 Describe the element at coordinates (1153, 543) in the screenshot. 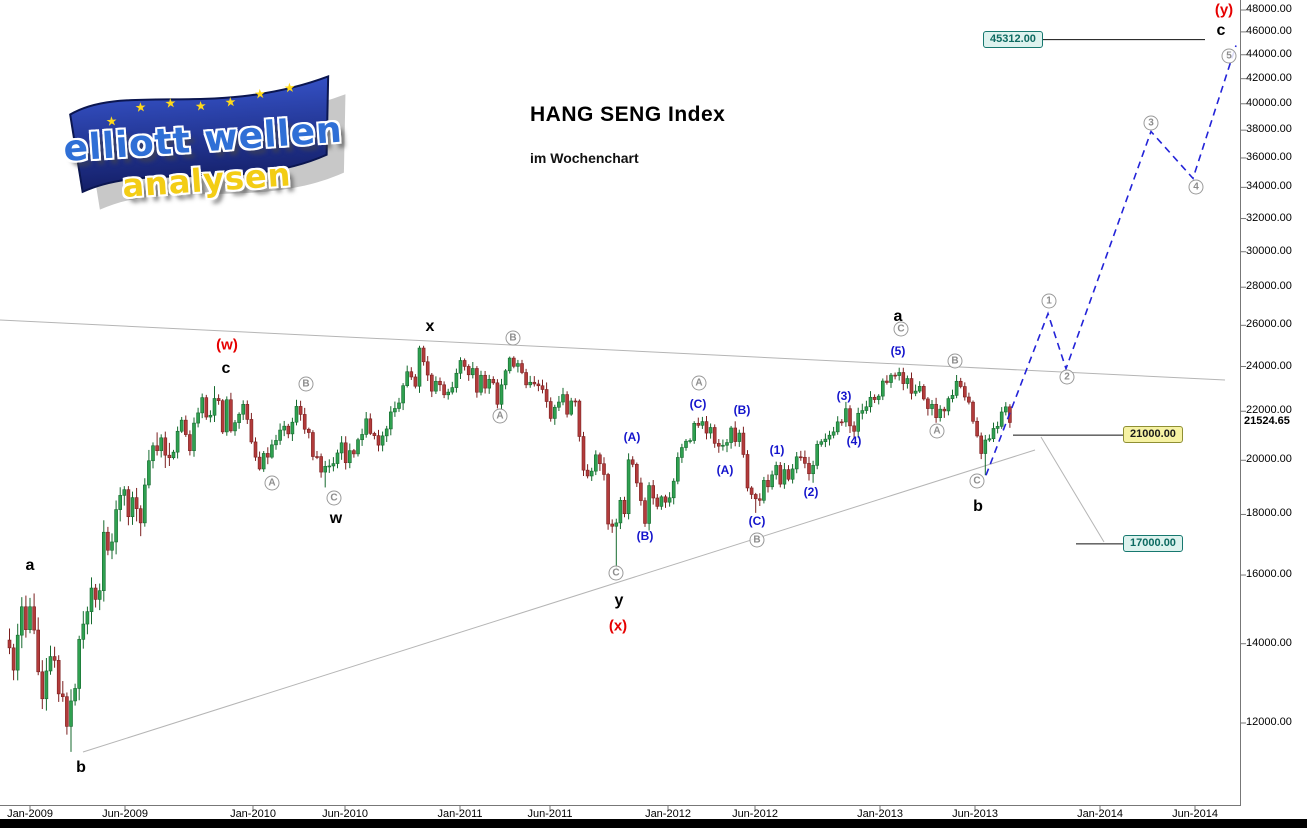

I see `price-level-box: 17000.00` at that location.